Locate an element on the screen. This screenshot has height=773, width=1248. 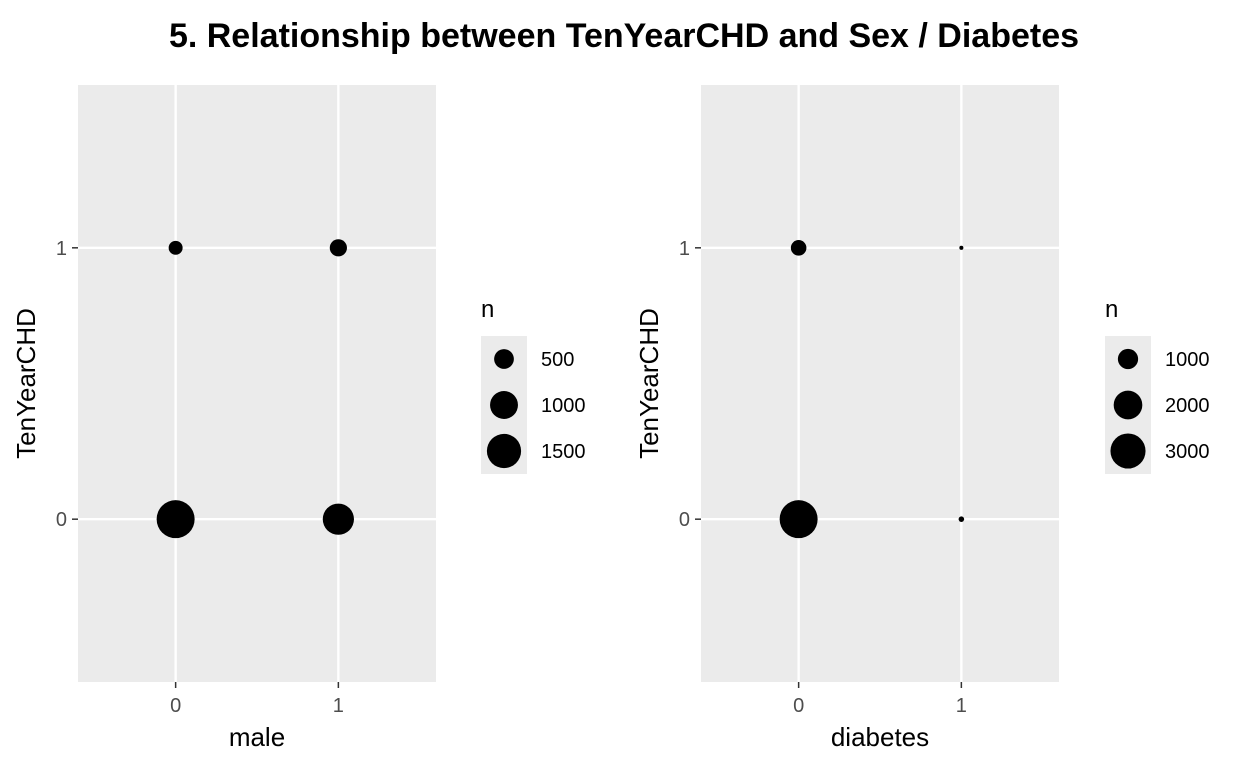
x-axis-title: male is located at coordinates (257, 737).